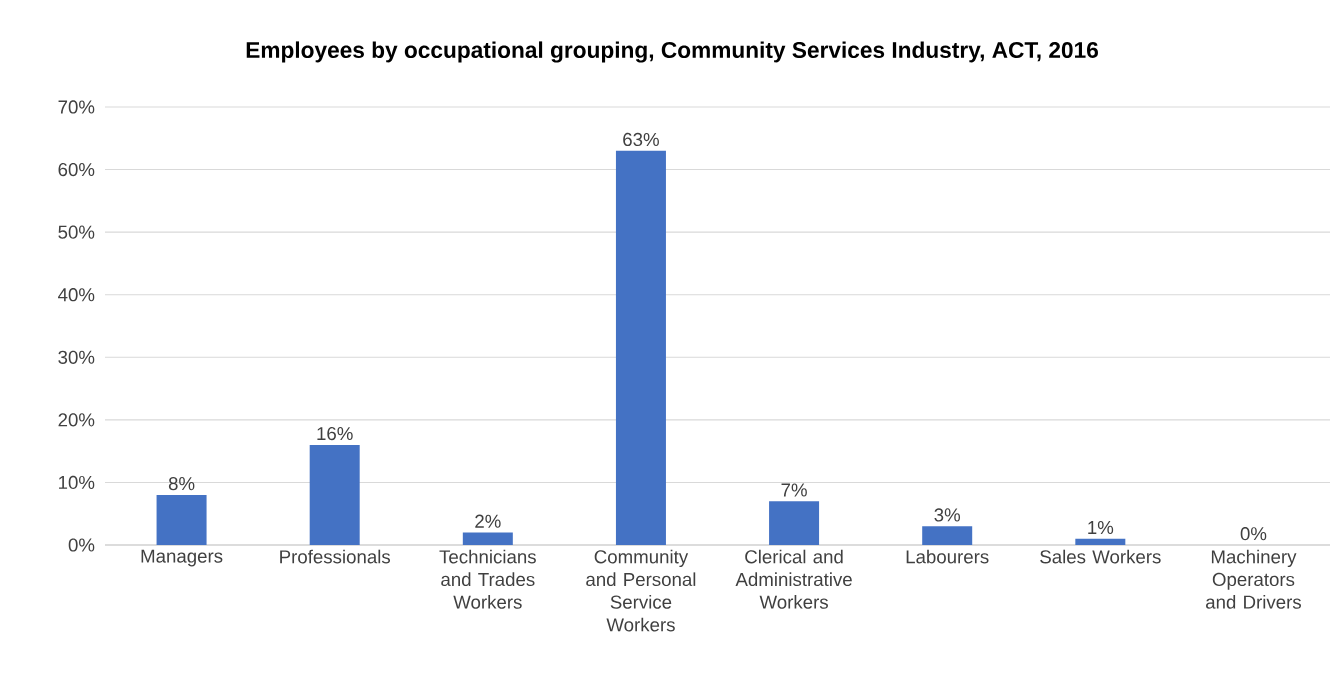 Image resolution: width=1344 pixels, height=686 pixels. What do you see at coordinates (641, 590) in the screenshot?
I see `x-tick-label: Community and Personal Service Workers` at bounding box center [641, 590].